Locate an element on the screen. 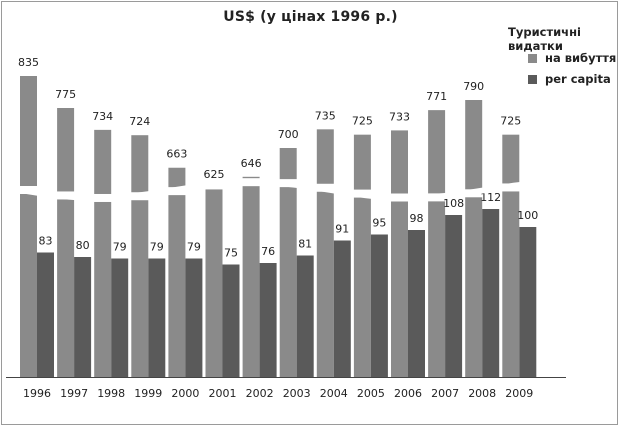  bar-departures-lower-2003 is located at coordinates (288, 282).